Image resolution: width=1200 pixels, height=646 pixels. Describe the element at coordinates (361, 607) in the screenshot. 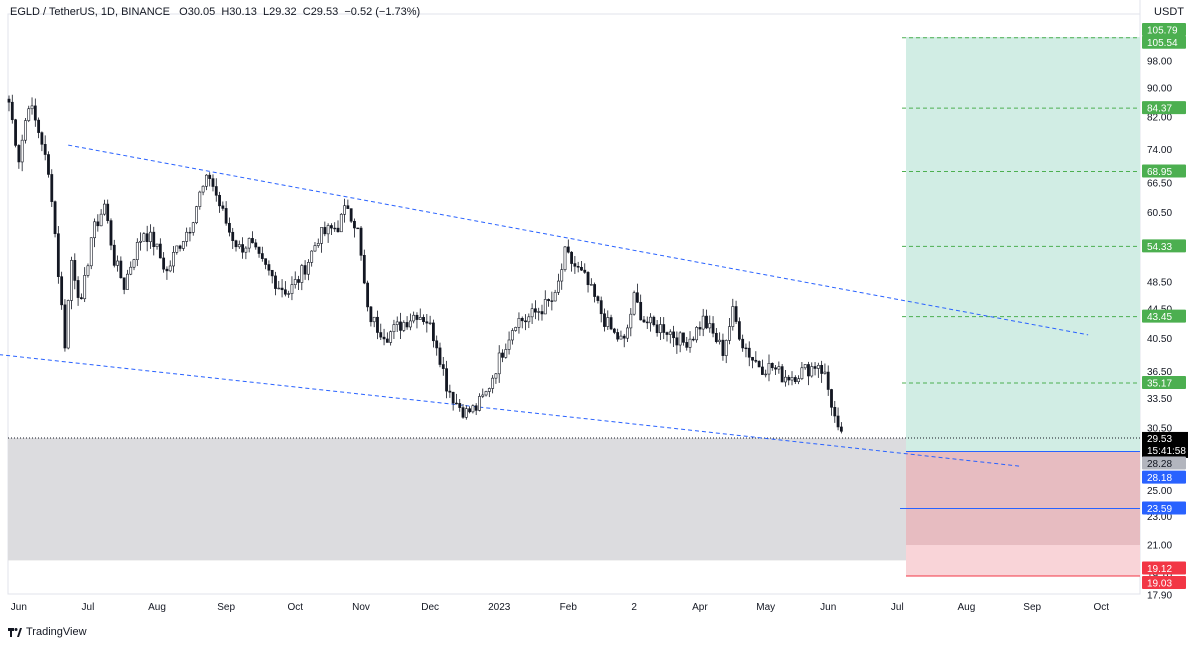

I see `time-axis-label: Nov` at that location.